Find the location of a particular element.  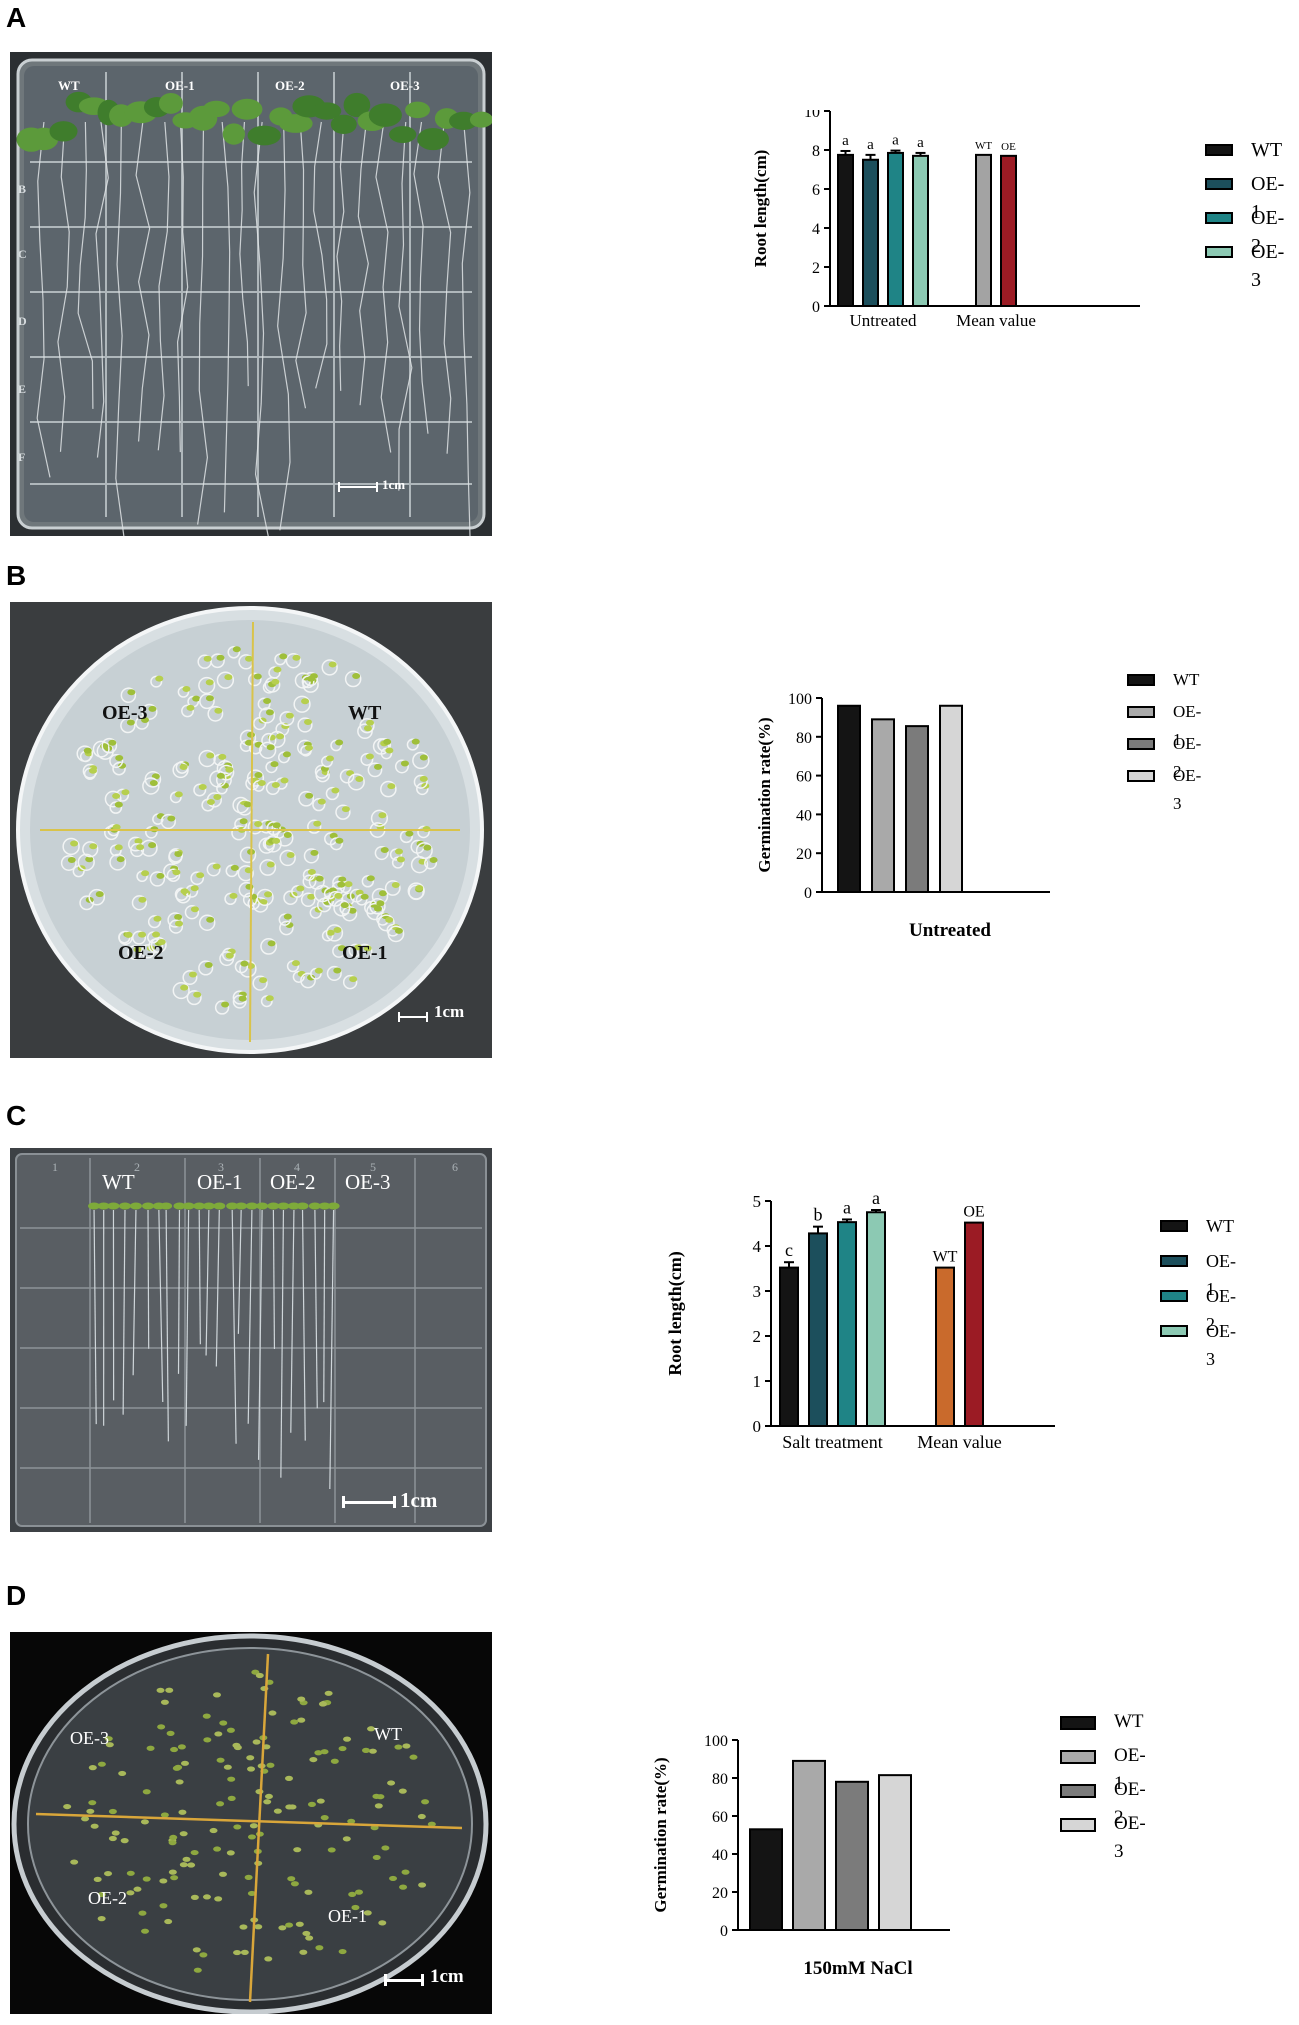

chart-c-ylabel: Root length(cm) is located at coordinates (675, 1313).